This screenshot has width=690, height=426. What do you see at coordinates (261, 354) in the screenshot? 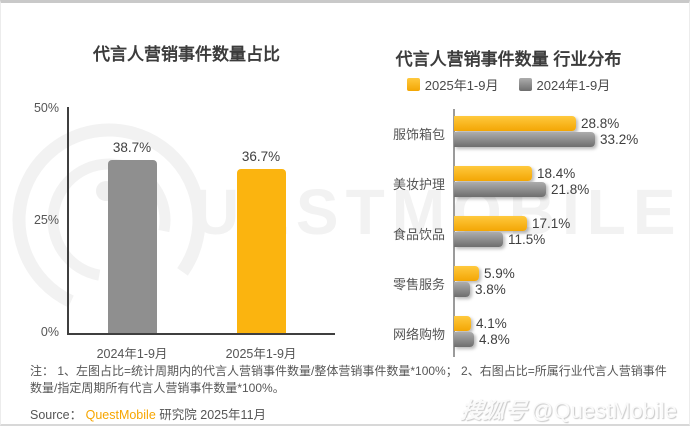
I see `left-chart-category-label: 2025年1-9月` at bounding box center [261, 354].